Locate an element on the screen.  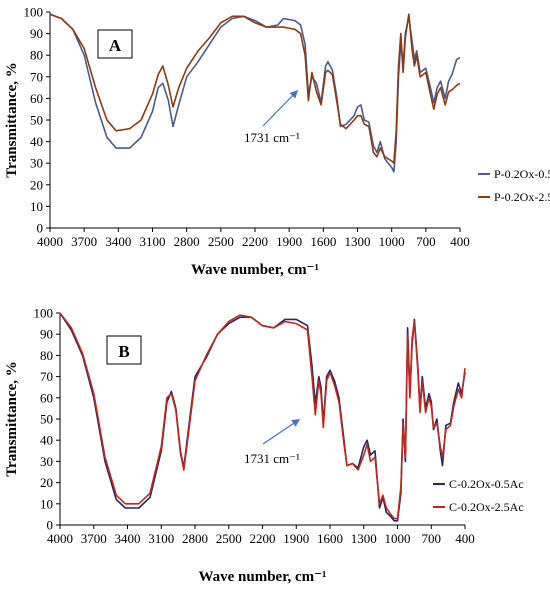
legend-label-2: P-0.2Ox-2.5Ac is located at coordinates (522, 197).